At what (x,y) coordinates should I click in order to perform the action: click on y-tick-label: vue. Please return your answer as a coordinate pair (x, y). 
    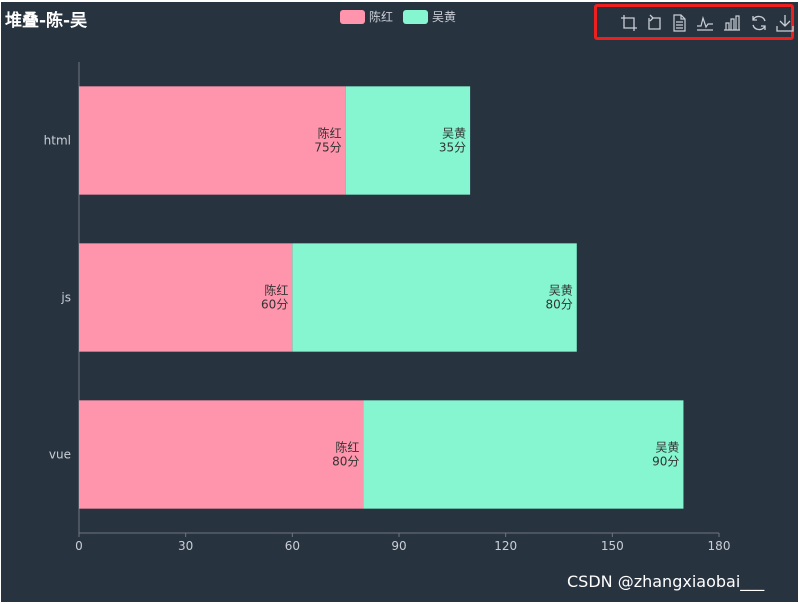
    Looking at the image, I should click on (60, 455).